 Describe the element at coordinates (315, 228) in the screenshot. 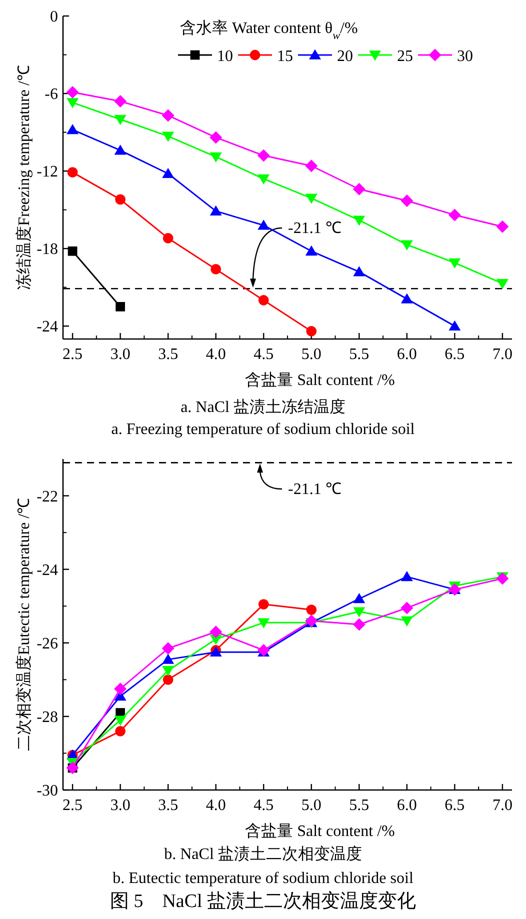

I see `ref-line-label: -21.1 ℃` at that location.